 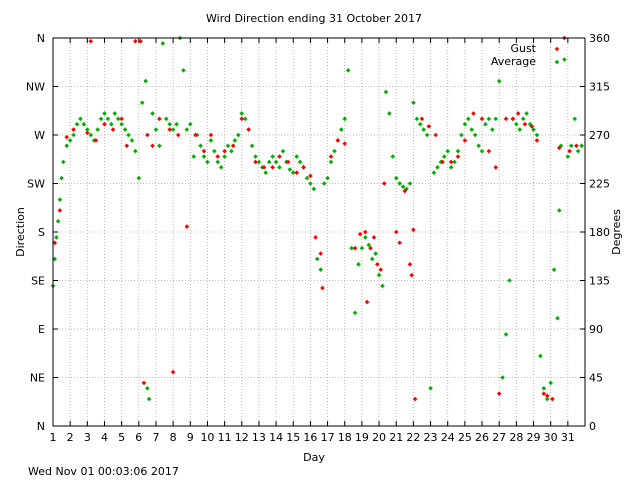 I want to click on x-tick-label: 8, so click(x=173, y=437).